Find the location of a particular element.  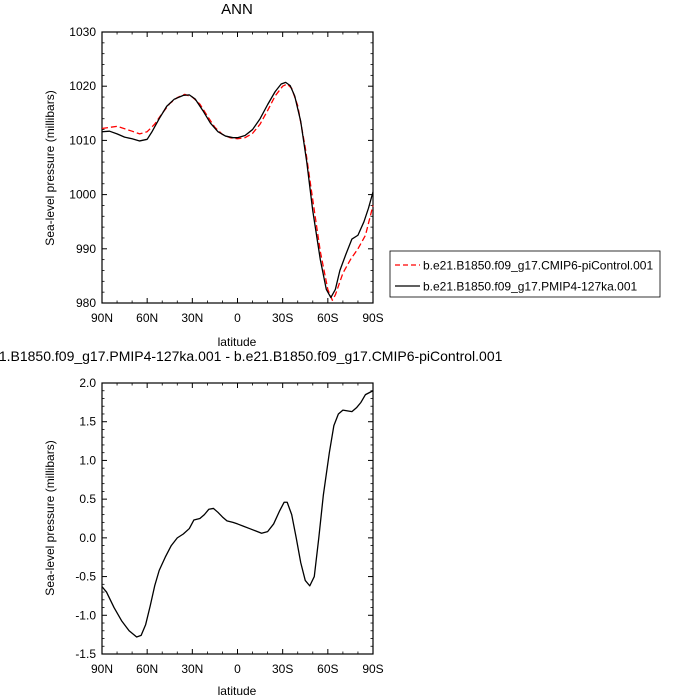

bottom-x-tick-label: 90S is located at coordinates (372, 669).